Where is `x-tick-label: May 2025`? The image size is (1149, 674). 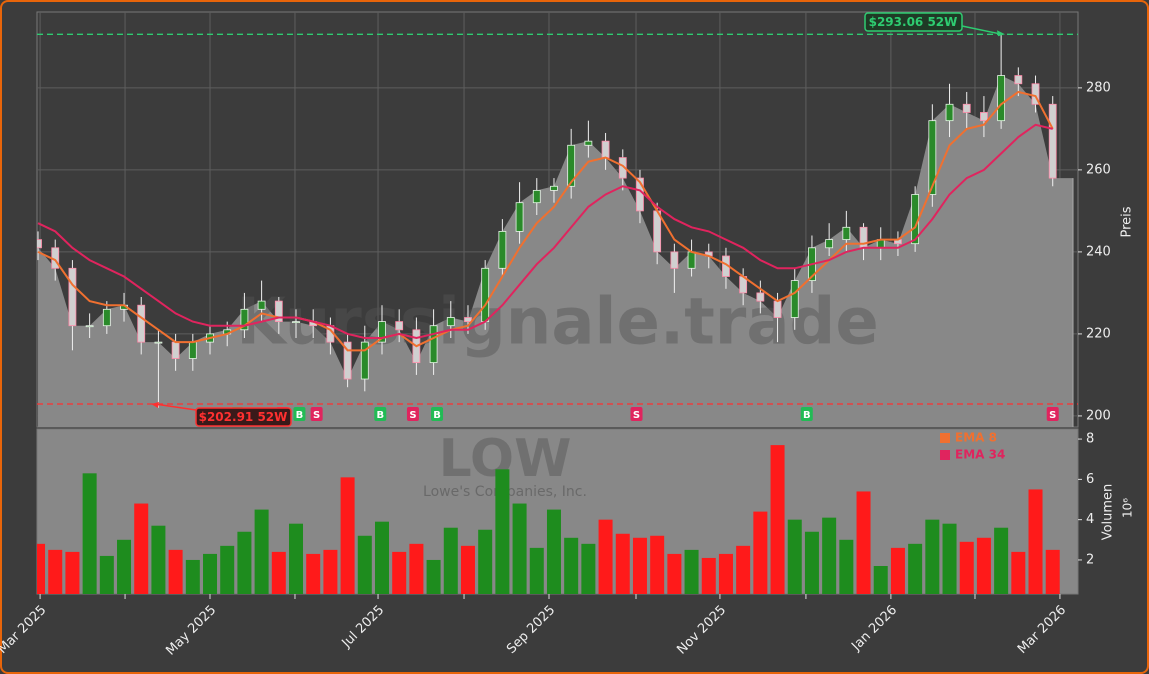
x-tick-label: May 2025 is located at coordinates (191, 631).